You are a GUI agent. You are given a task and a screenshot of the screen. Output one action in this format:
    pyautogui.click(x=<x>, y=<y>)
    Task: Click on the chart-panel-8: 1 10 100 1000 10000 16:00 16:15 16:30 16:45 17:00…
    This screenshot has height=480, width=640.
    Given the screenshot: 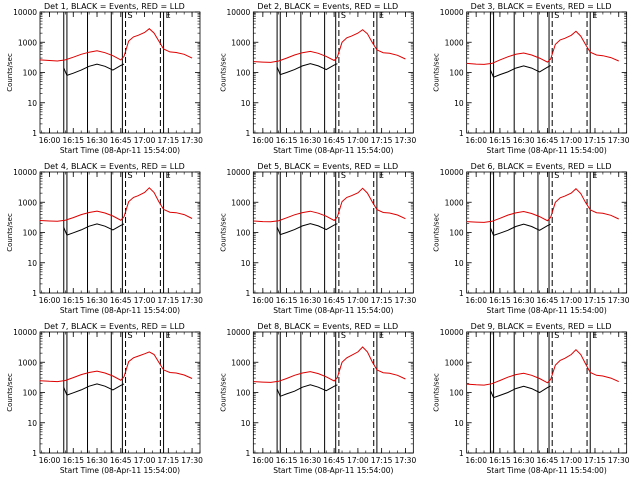 What is the action you would take?
    pyautogui.click(x=317, y=398)
    